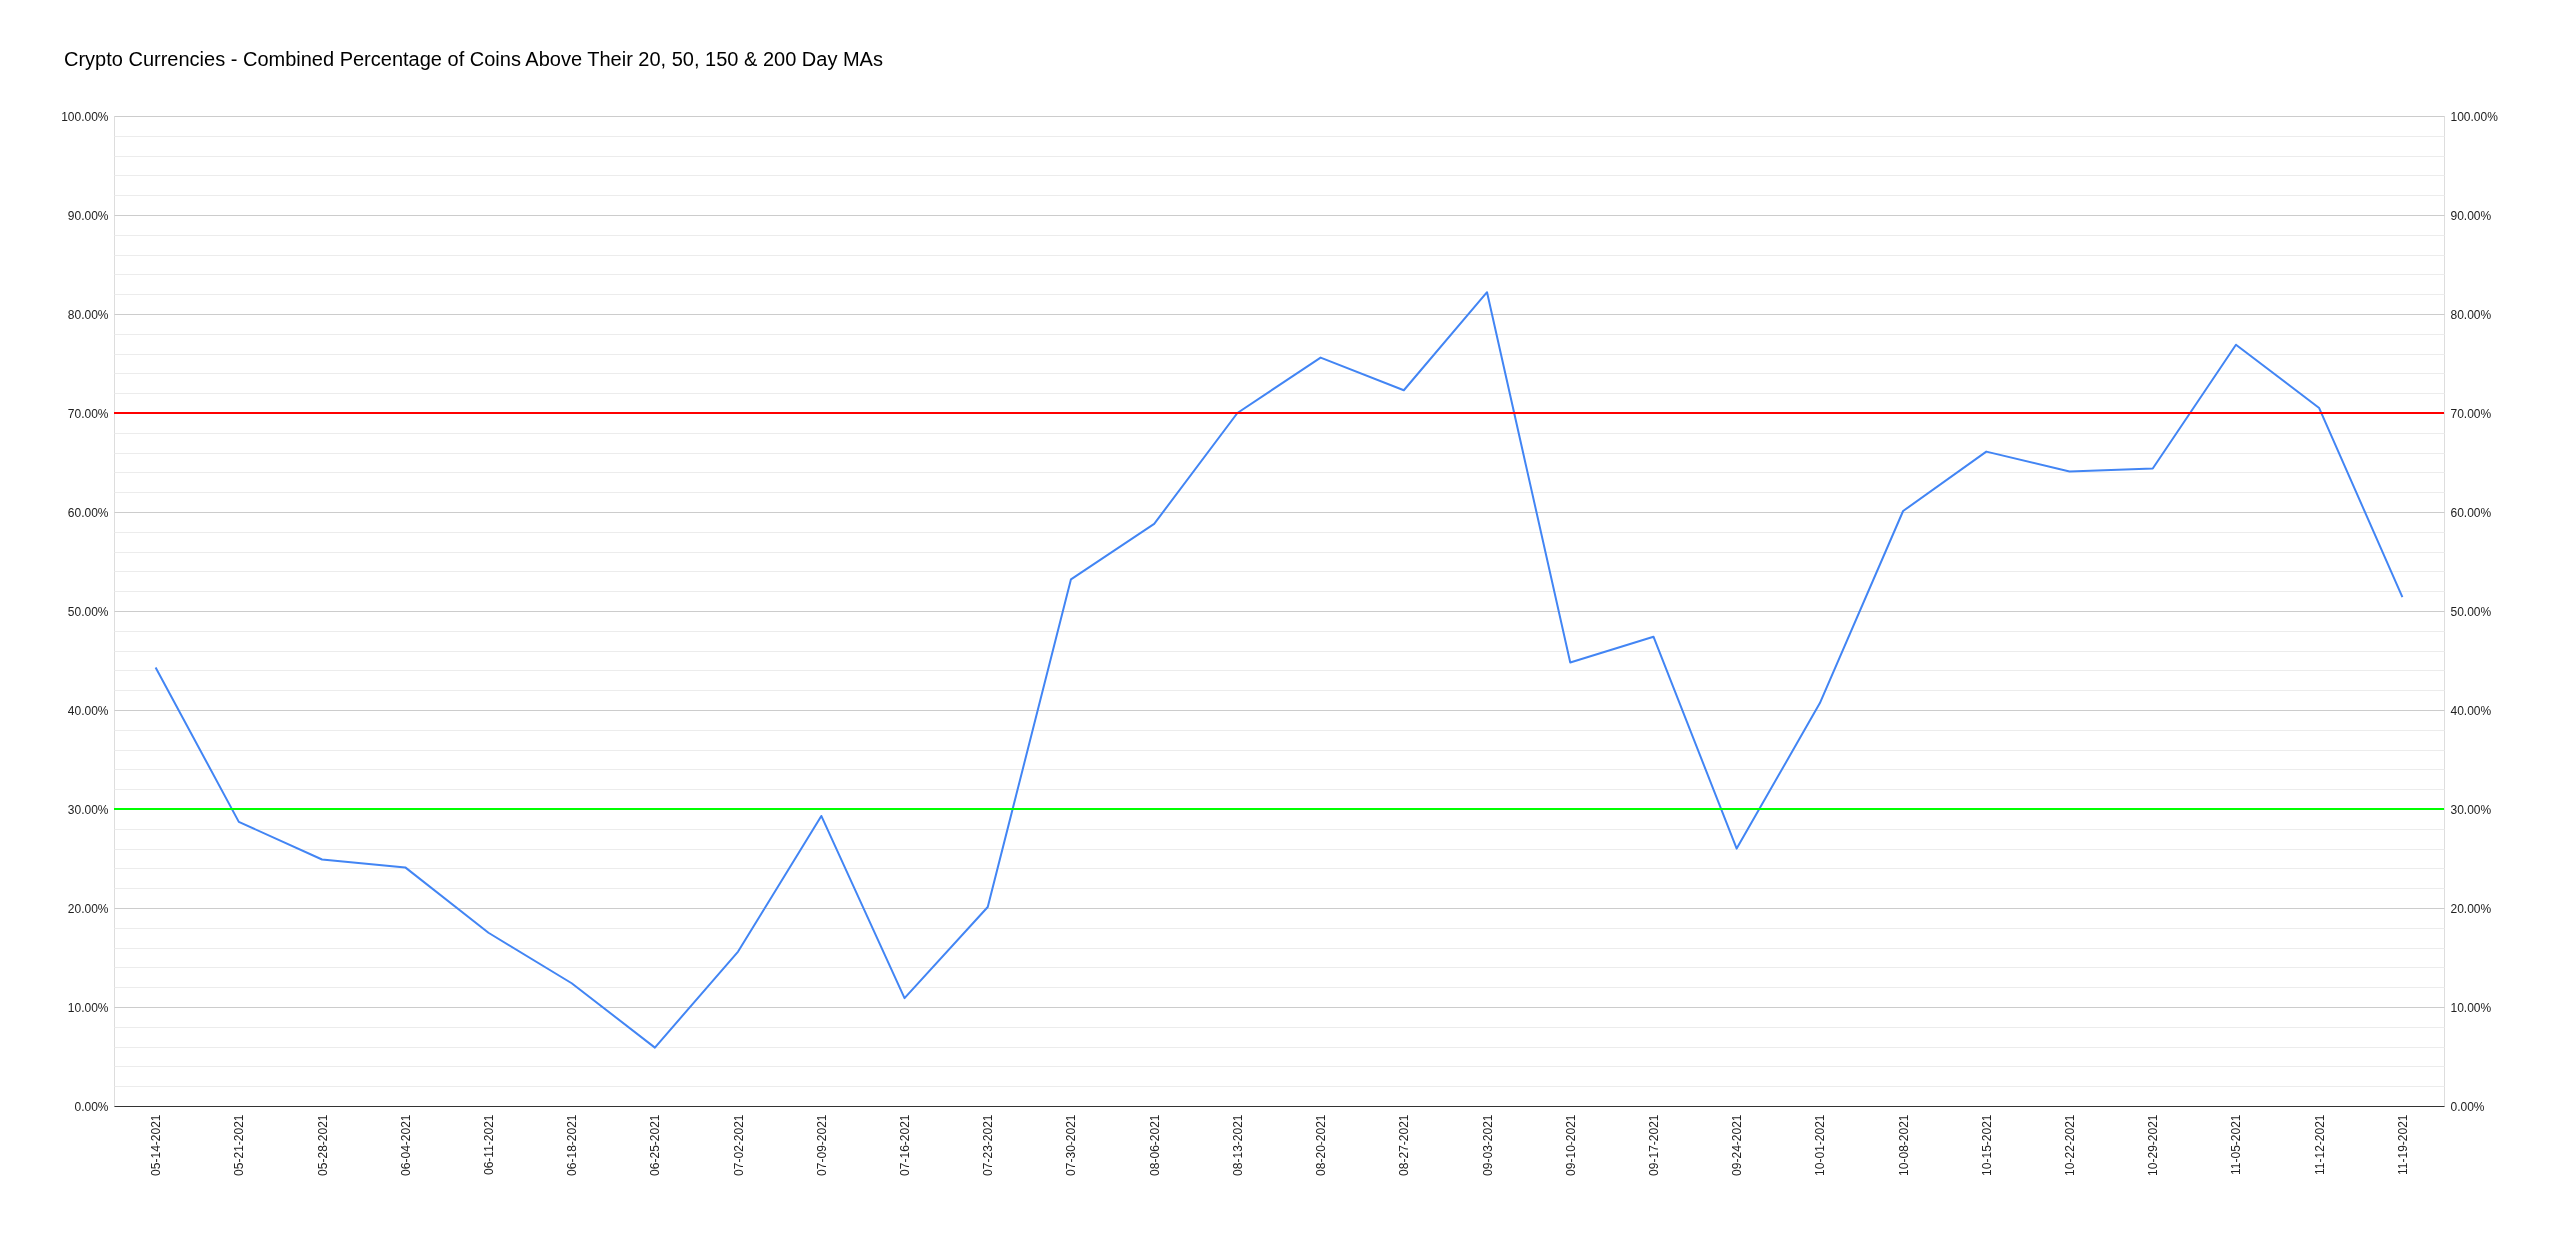  Describe the element at coordinates (1321, 1145) in the screenshot. I see `x-tick-label: 08-20-2021` at that location.